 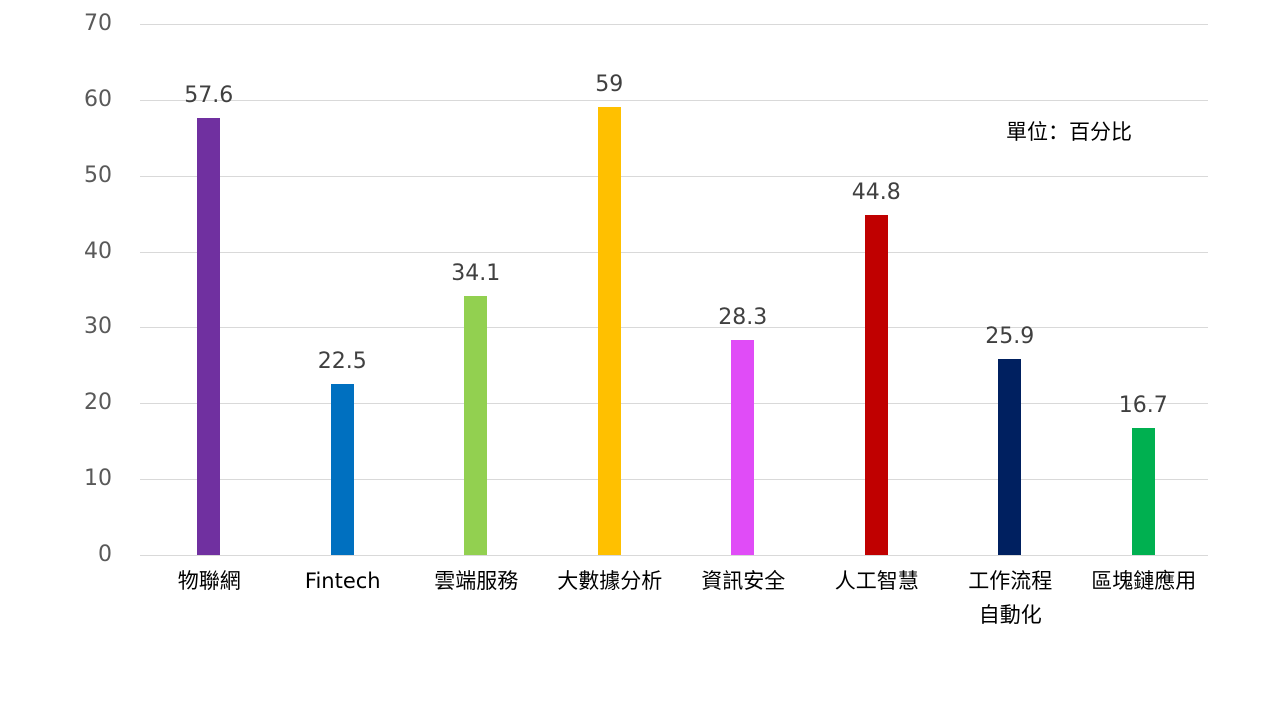 I want to click on data-label: 57.6, so click(x=209, y=96).